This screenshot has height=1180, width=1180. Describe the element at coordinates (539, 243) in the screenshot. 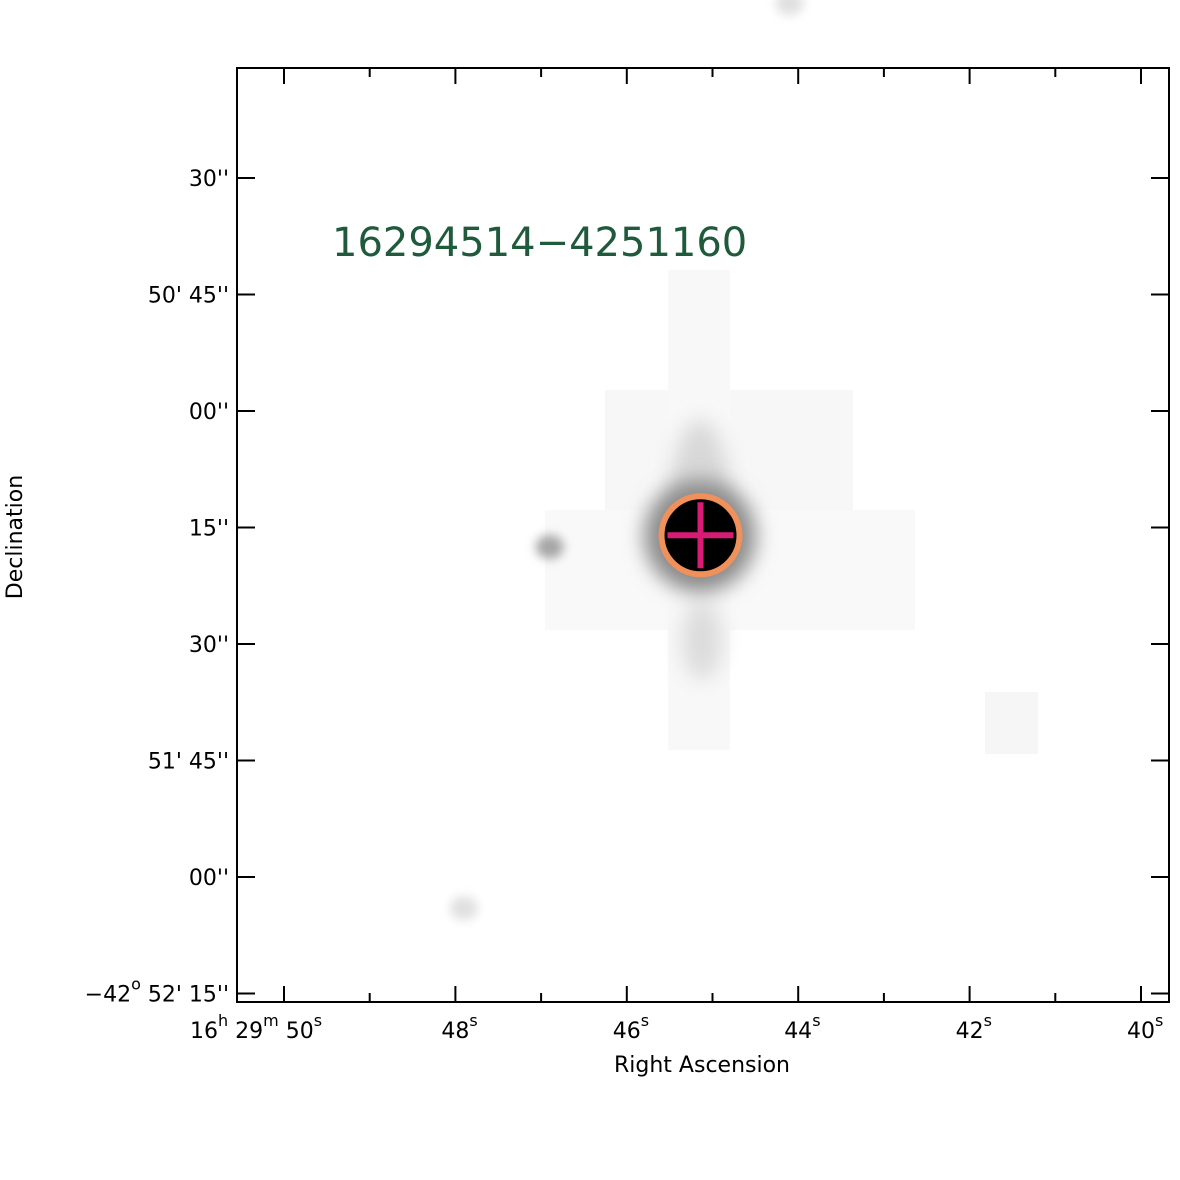

I see `source-name-label: 16294514−4251160` at that location.